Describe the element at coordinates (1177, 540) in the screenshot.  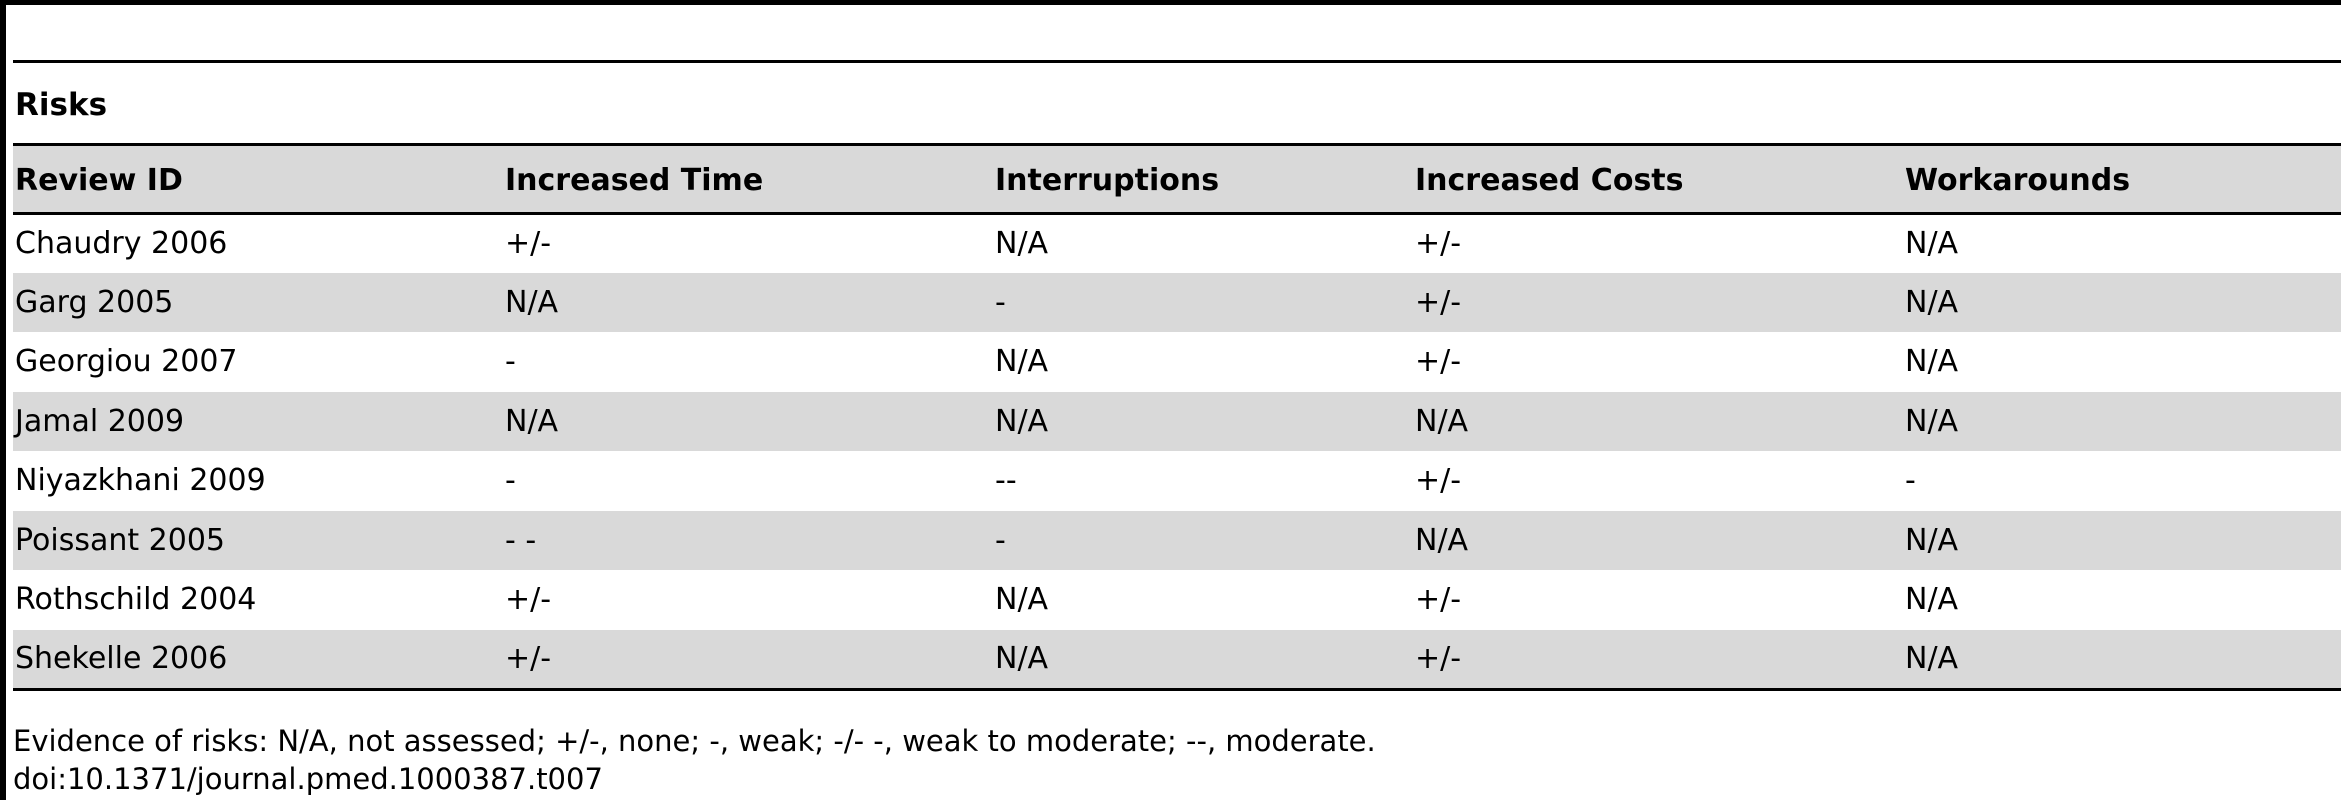
I see `table-row: Poissant 2005 - - - N/A N/A` at that location.